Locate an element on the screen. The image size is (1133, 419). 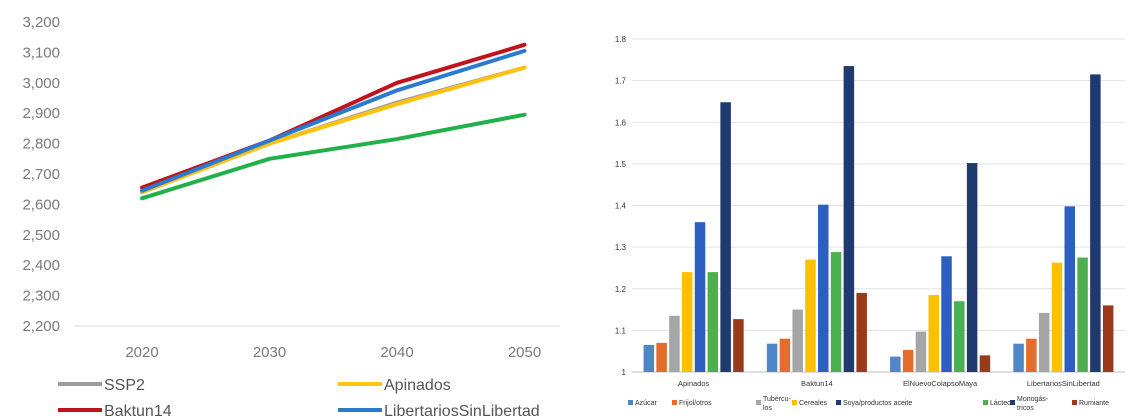
bar-chart-y-axis: 1 1.1 1.2 1.3 1.4 1.5 1.6 1.7 1.8 is located at coordinates (621, 206).